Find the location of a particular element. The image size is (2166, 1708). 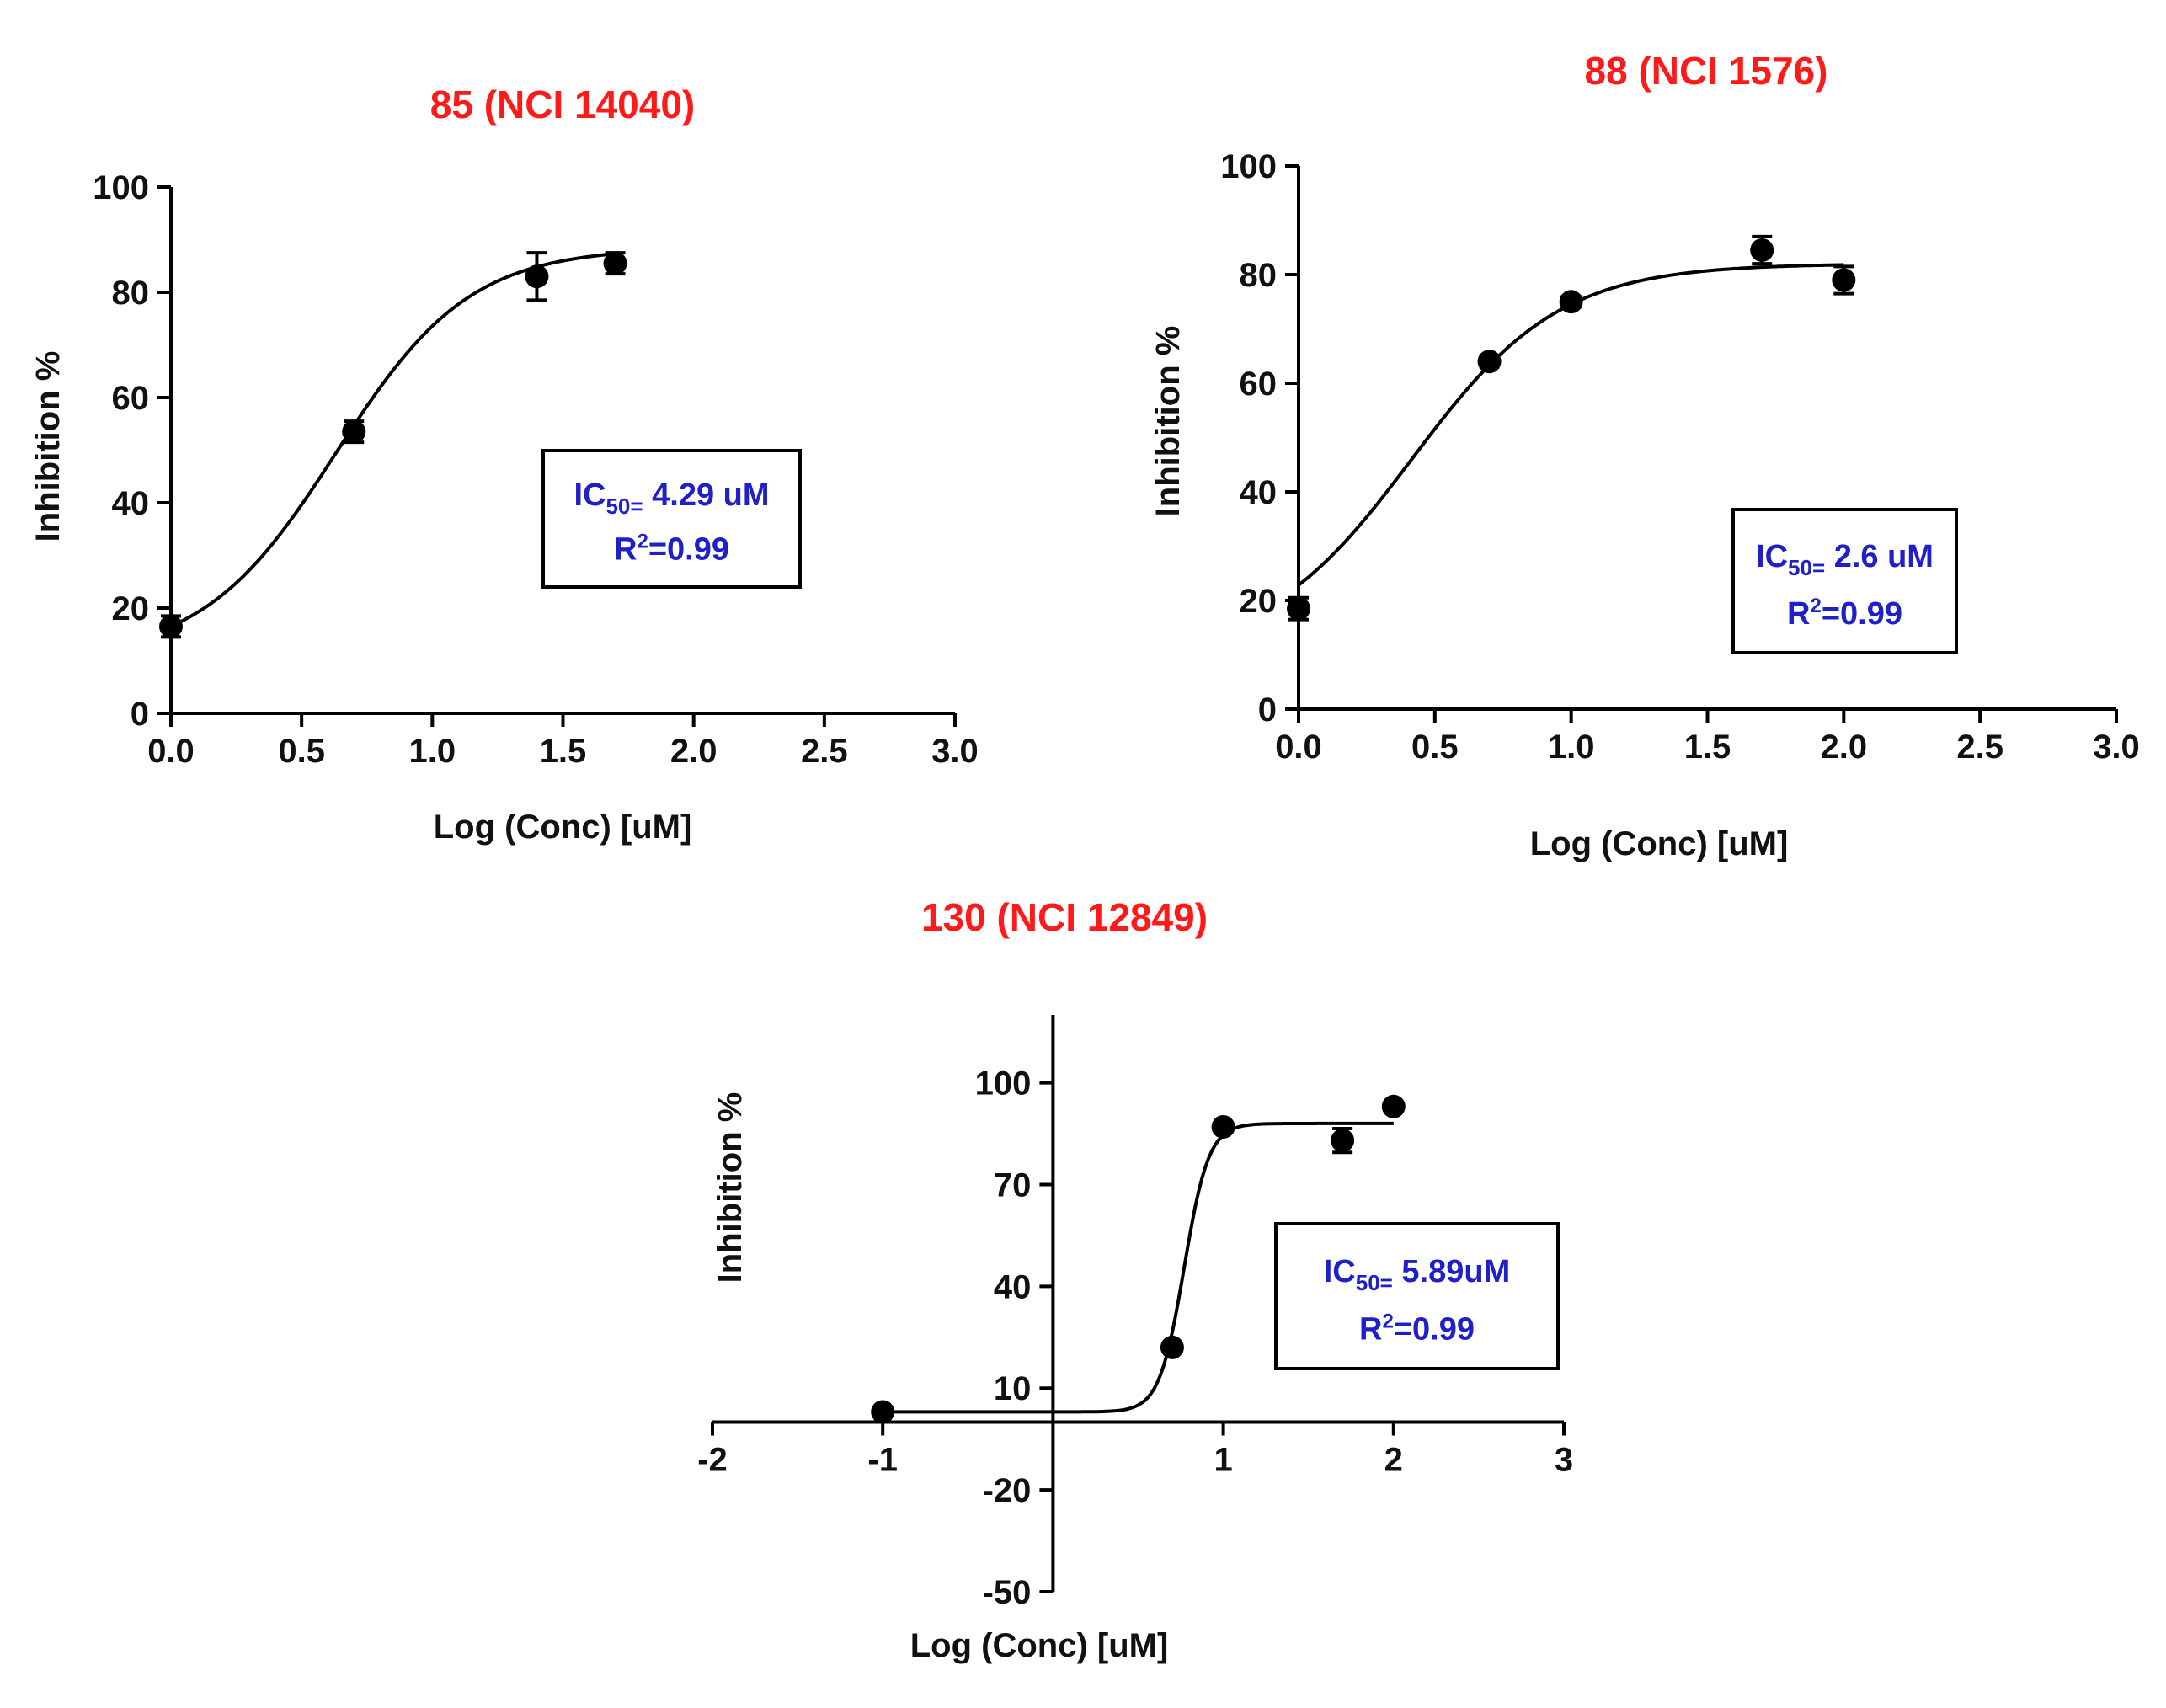

y-tick-label: 10 is located at coordinates (1013, 1388).